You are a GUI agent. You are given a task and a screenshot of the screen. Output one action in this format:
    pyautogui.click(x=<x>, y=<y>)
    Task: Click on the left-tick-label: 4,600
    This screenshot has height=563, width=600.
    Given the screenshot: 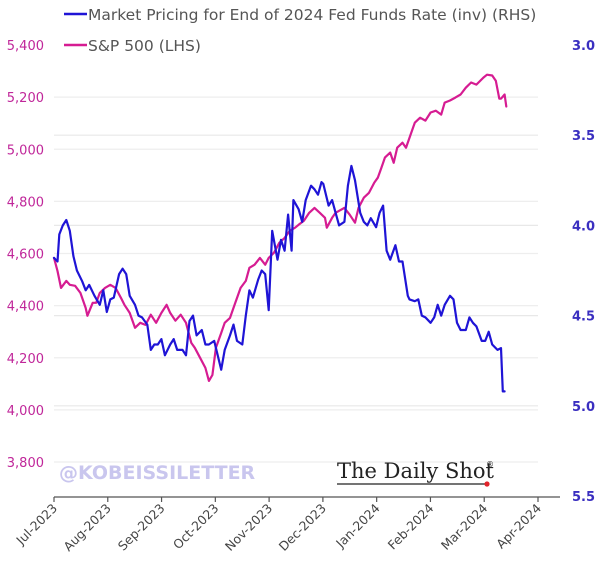 What is the action you would take?
    pyautogui.click(x=25, y=255)
    